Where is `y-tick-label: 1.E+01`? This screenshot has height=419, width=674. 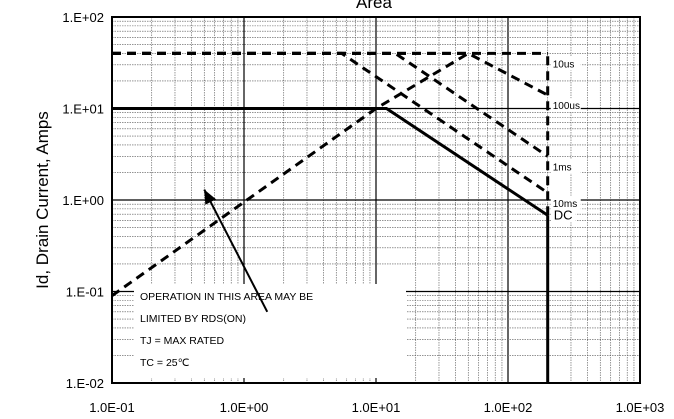
y-tick-label: 1.E+01 is located at coordinates (83, 109).